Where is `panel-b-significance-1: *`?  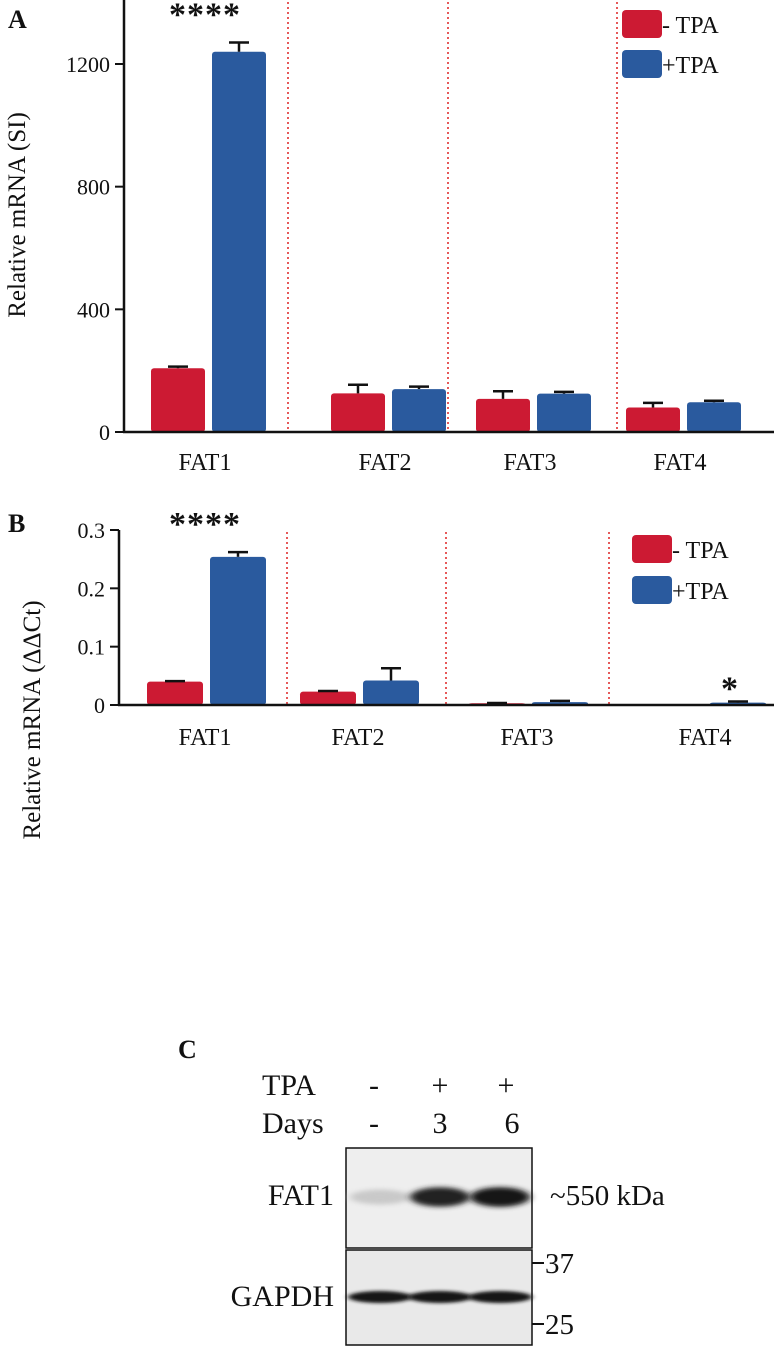 panel-b-significance-1: * is located at coordinates (730, 689).